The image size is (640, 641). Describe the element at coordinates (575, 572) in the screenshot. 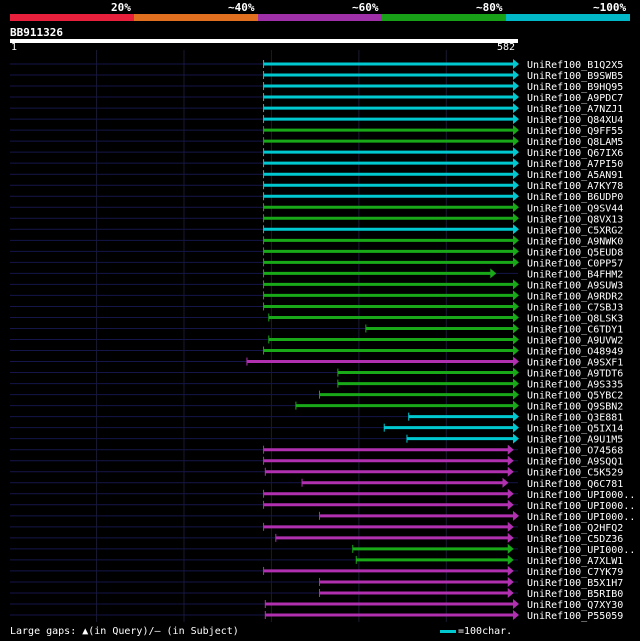

I see `hit-label: UniRef100_C7YK79` at that location.